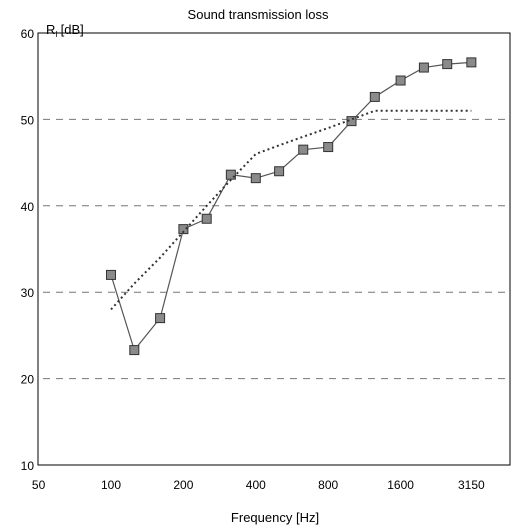 The height and width of the screenshot is (531, 511). I want to click on y-axis-label-unit: [dB], so click(72, 29).